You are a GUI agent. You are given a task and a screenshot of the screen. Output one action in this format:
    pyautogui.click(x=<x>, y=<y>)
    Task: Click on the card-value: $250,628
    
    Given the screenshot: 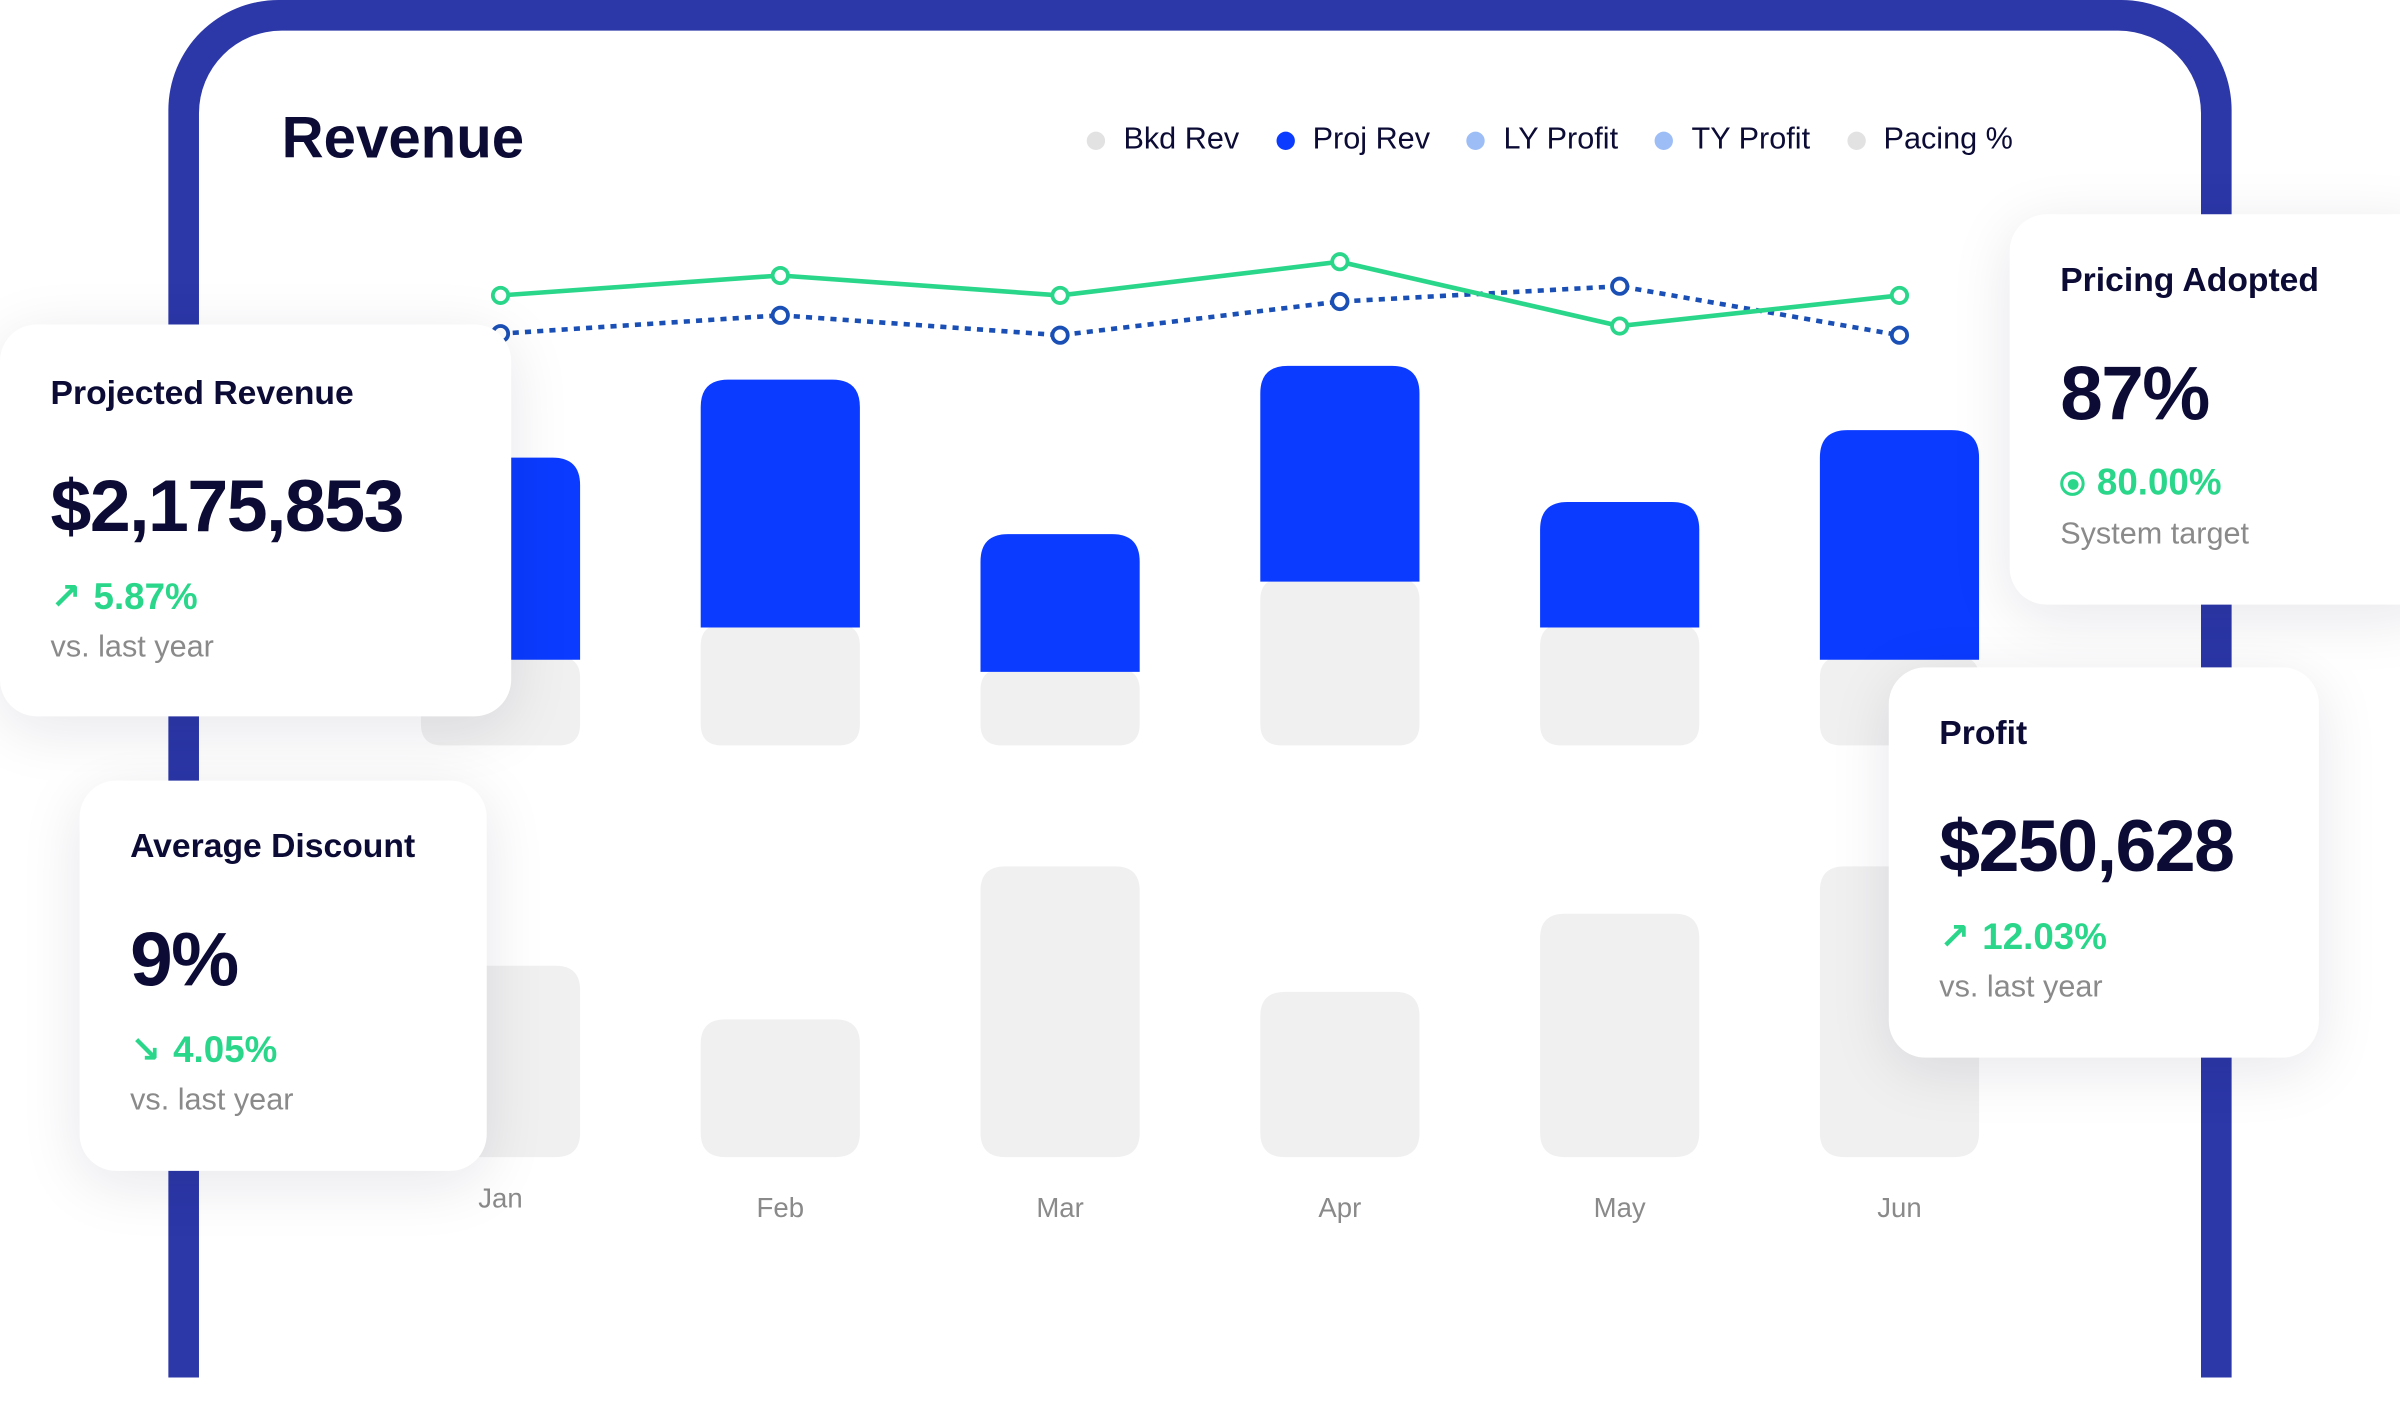 What is the action you would take?
    pyautogui.click(x=2087, y=847)
    